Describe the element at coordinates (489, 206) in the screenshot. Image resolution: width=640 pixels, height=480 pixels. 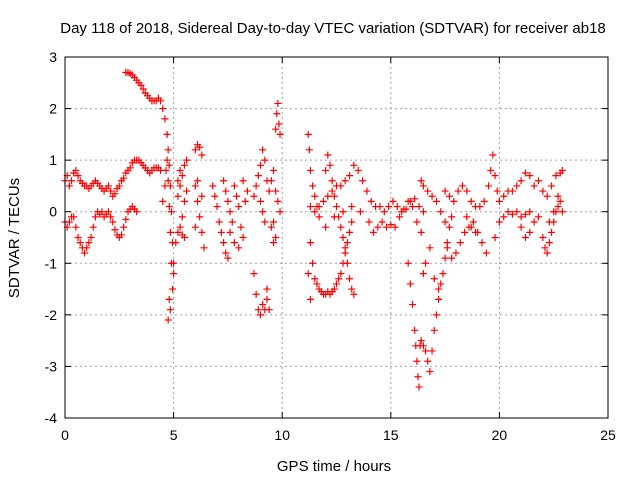
I see `series-arc10` at that location.